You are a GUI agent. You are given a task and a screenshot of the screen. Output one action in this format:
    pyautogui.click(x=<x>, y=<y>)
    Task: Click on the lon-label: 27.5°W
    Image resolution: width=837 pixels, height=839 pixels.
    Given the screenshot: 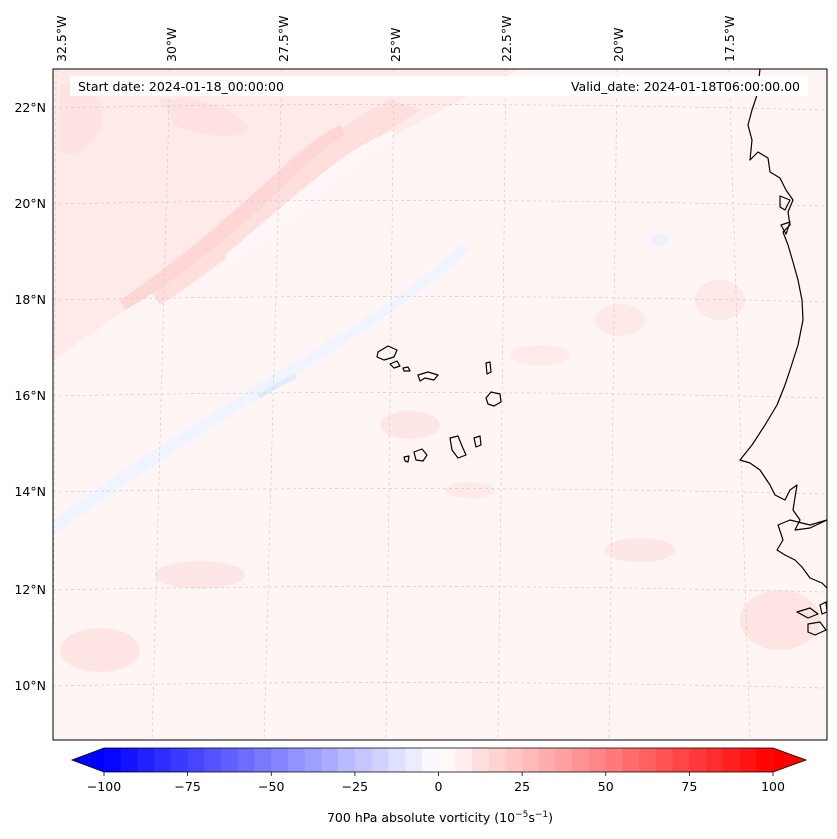 What is the action you would take?
    pyautogui.click(x=283, y=39)
    